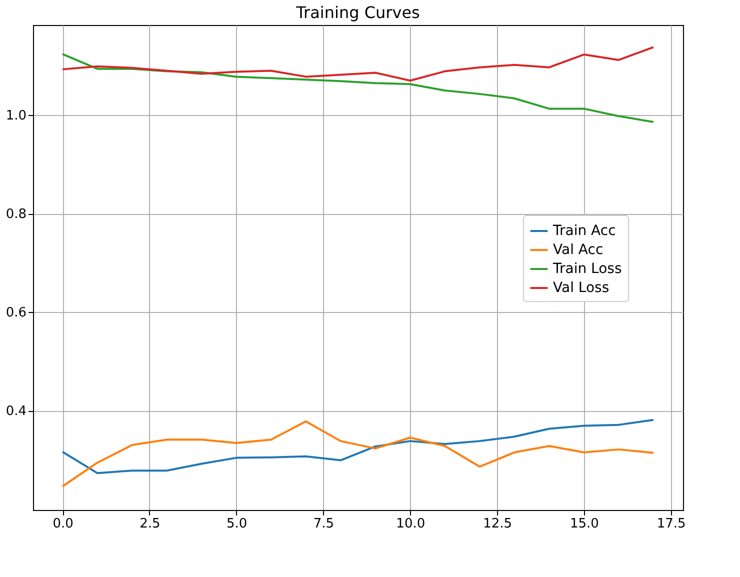 The height and width of the screenshot is (577, 740). Describe the element at coordinates (671, 524) in the screenshot. I see `x-tick-label: 17.5` at that location.